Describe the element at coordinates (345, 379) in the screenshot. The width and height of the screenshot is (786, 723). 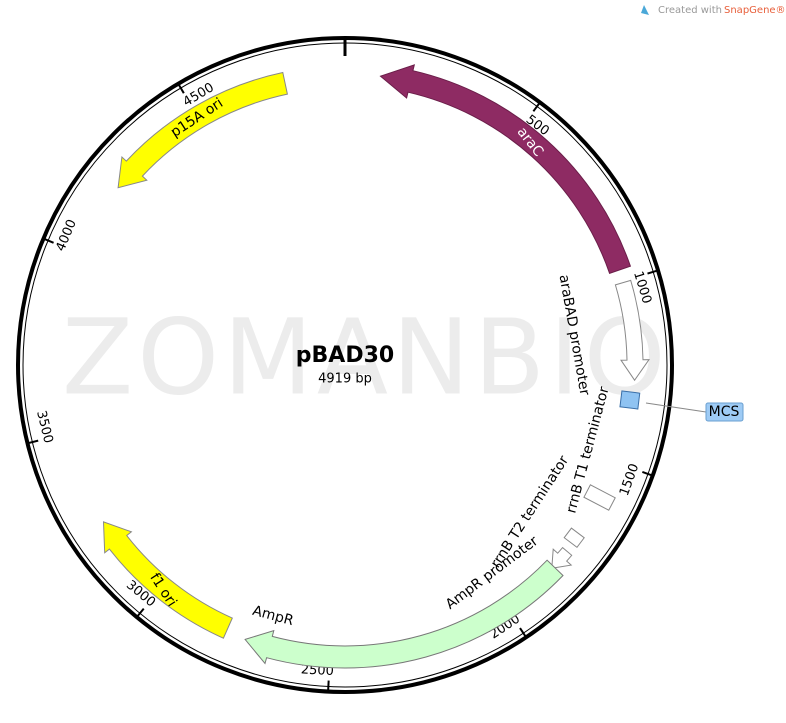
I see `plasmid-size: 4919 bp` at that location.